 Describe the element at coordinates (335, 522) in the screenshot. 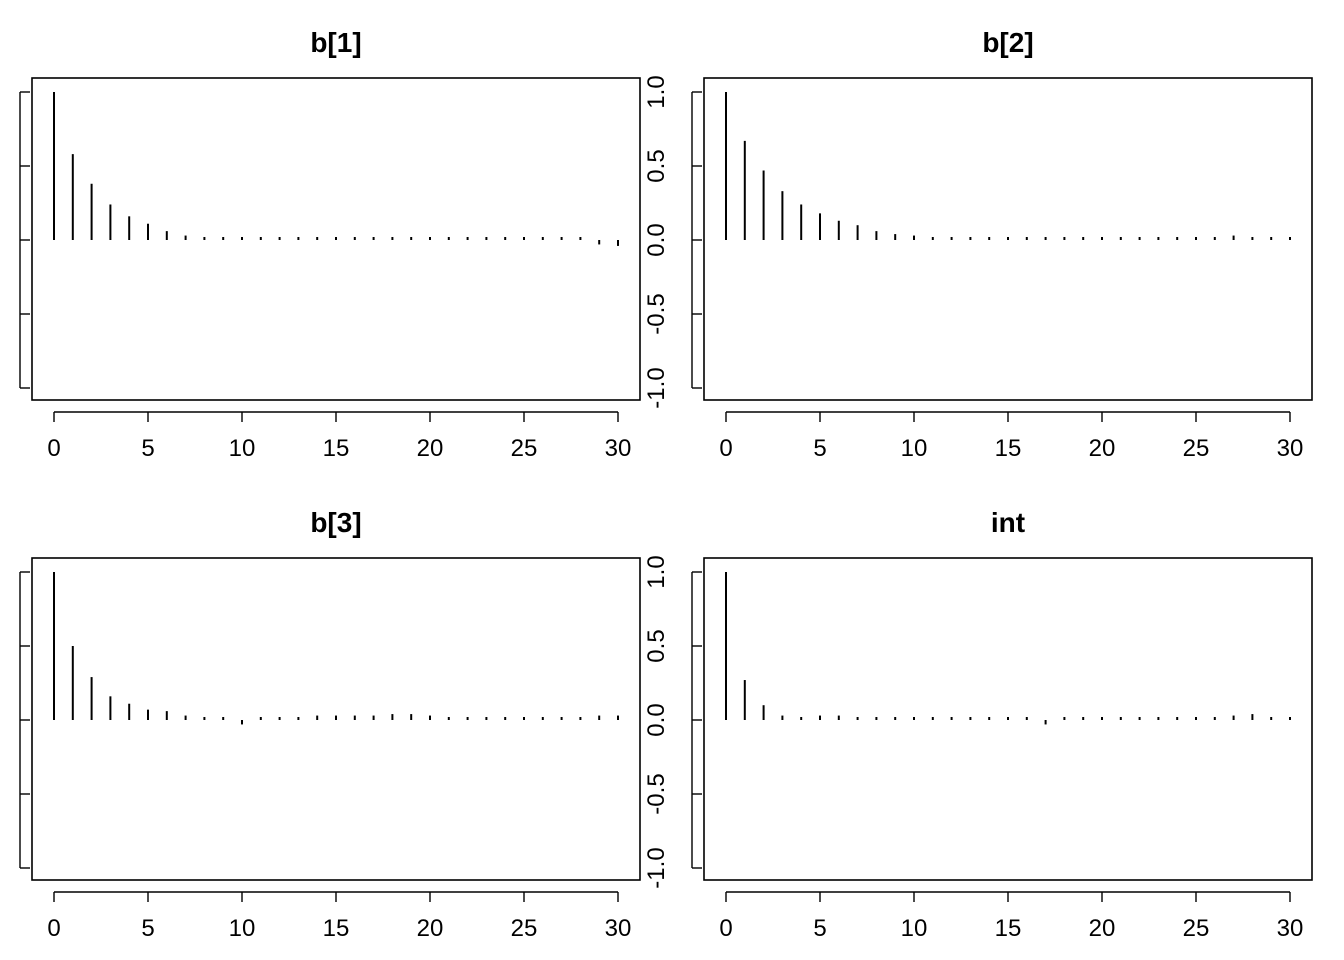

I see `panel-title: b[3]` at that location.